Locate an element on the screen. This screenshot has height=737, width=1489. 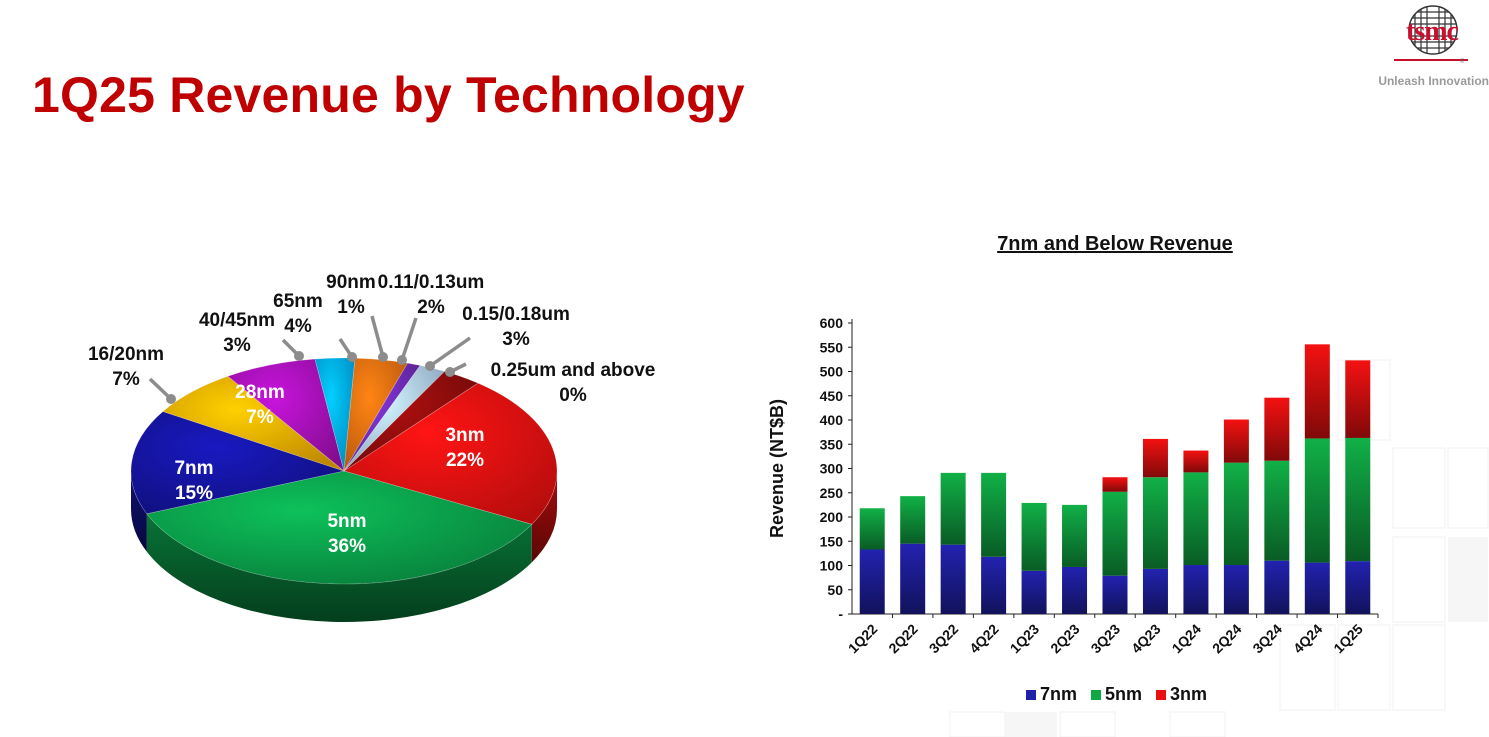
bar-chart-legend: 7nm 5nm 3nm is located at coordinates (1116, 694).